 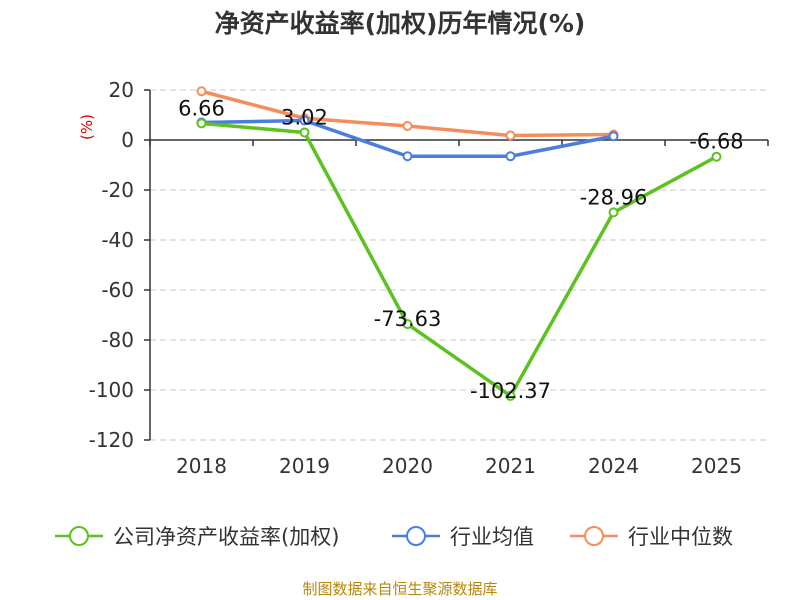 What do you see at coordinates (492, 537) in the screenshot?
I see `legend-label: 行业均值` at bounding box center [492, 537].